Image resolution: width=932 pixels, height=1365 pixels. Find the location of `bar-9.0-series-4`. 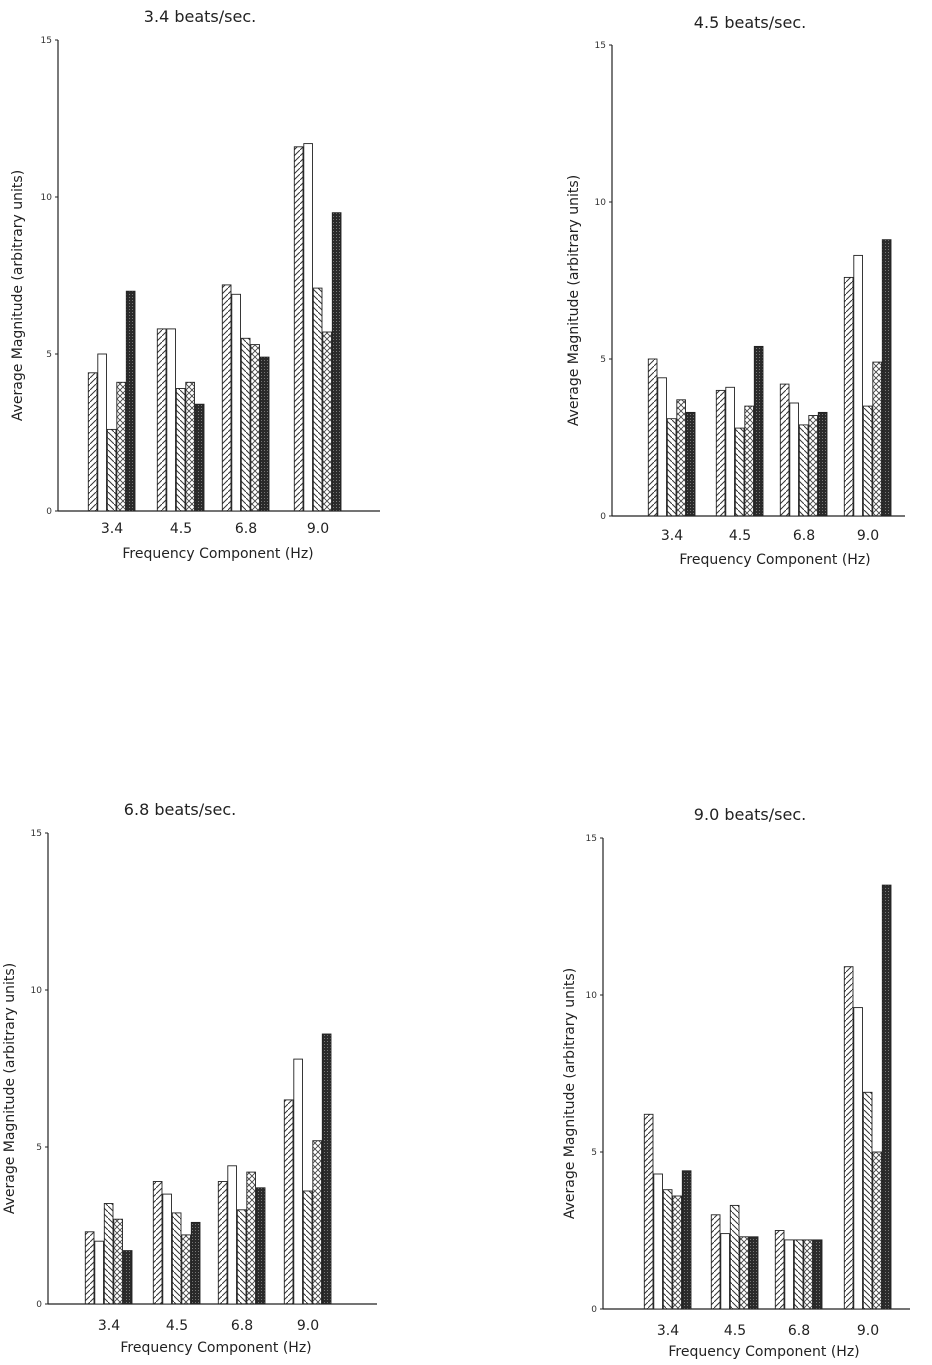

bar-9.0-series-4 is located at coordinates (877, 1230).